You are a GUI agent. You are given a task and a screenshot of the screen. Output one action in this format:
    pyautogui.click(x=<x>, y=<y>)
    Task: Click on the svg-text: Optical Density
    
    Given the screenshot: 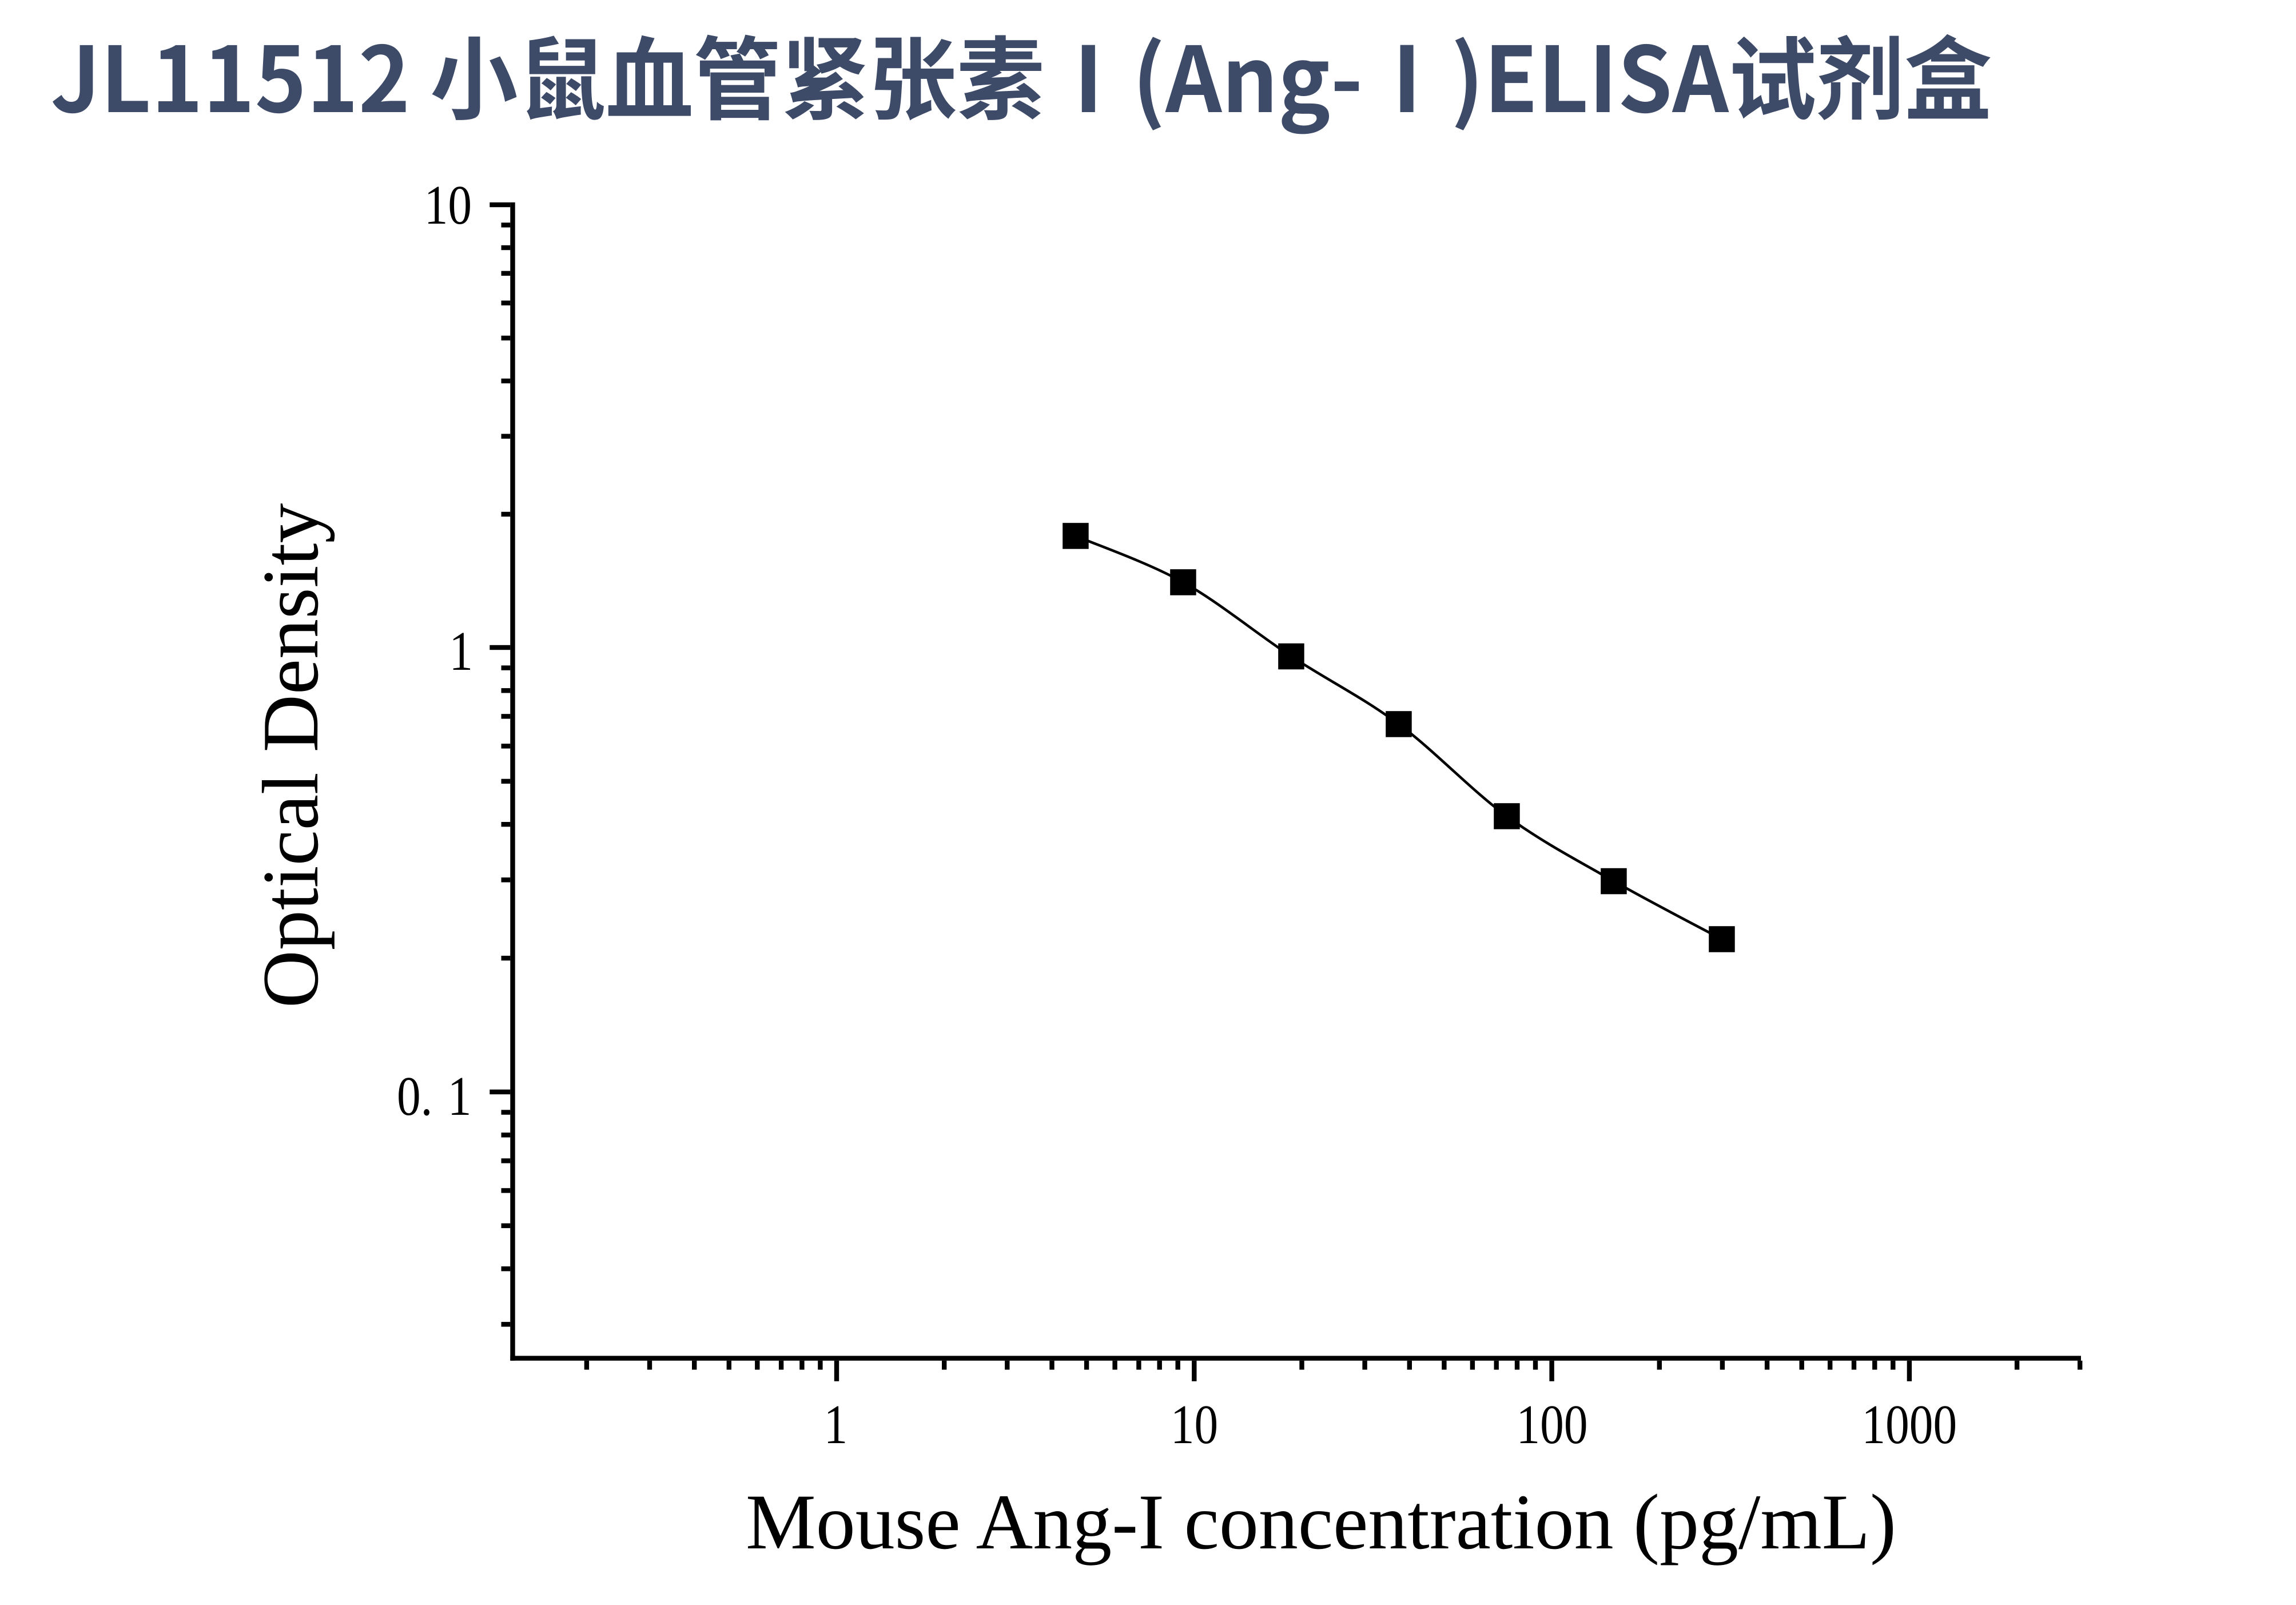 What is the action you would take?
    pyautogui.click(x=290, y=755)
    